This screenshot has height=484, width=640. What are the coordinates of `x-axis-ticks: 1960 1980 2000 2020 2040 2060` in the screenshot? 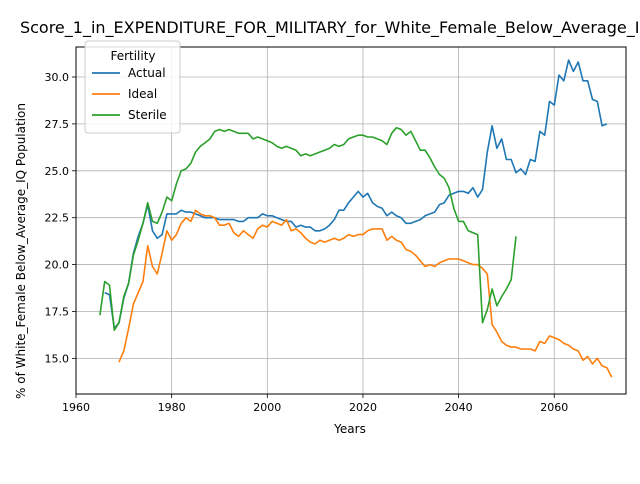 It's located at (315, 404).